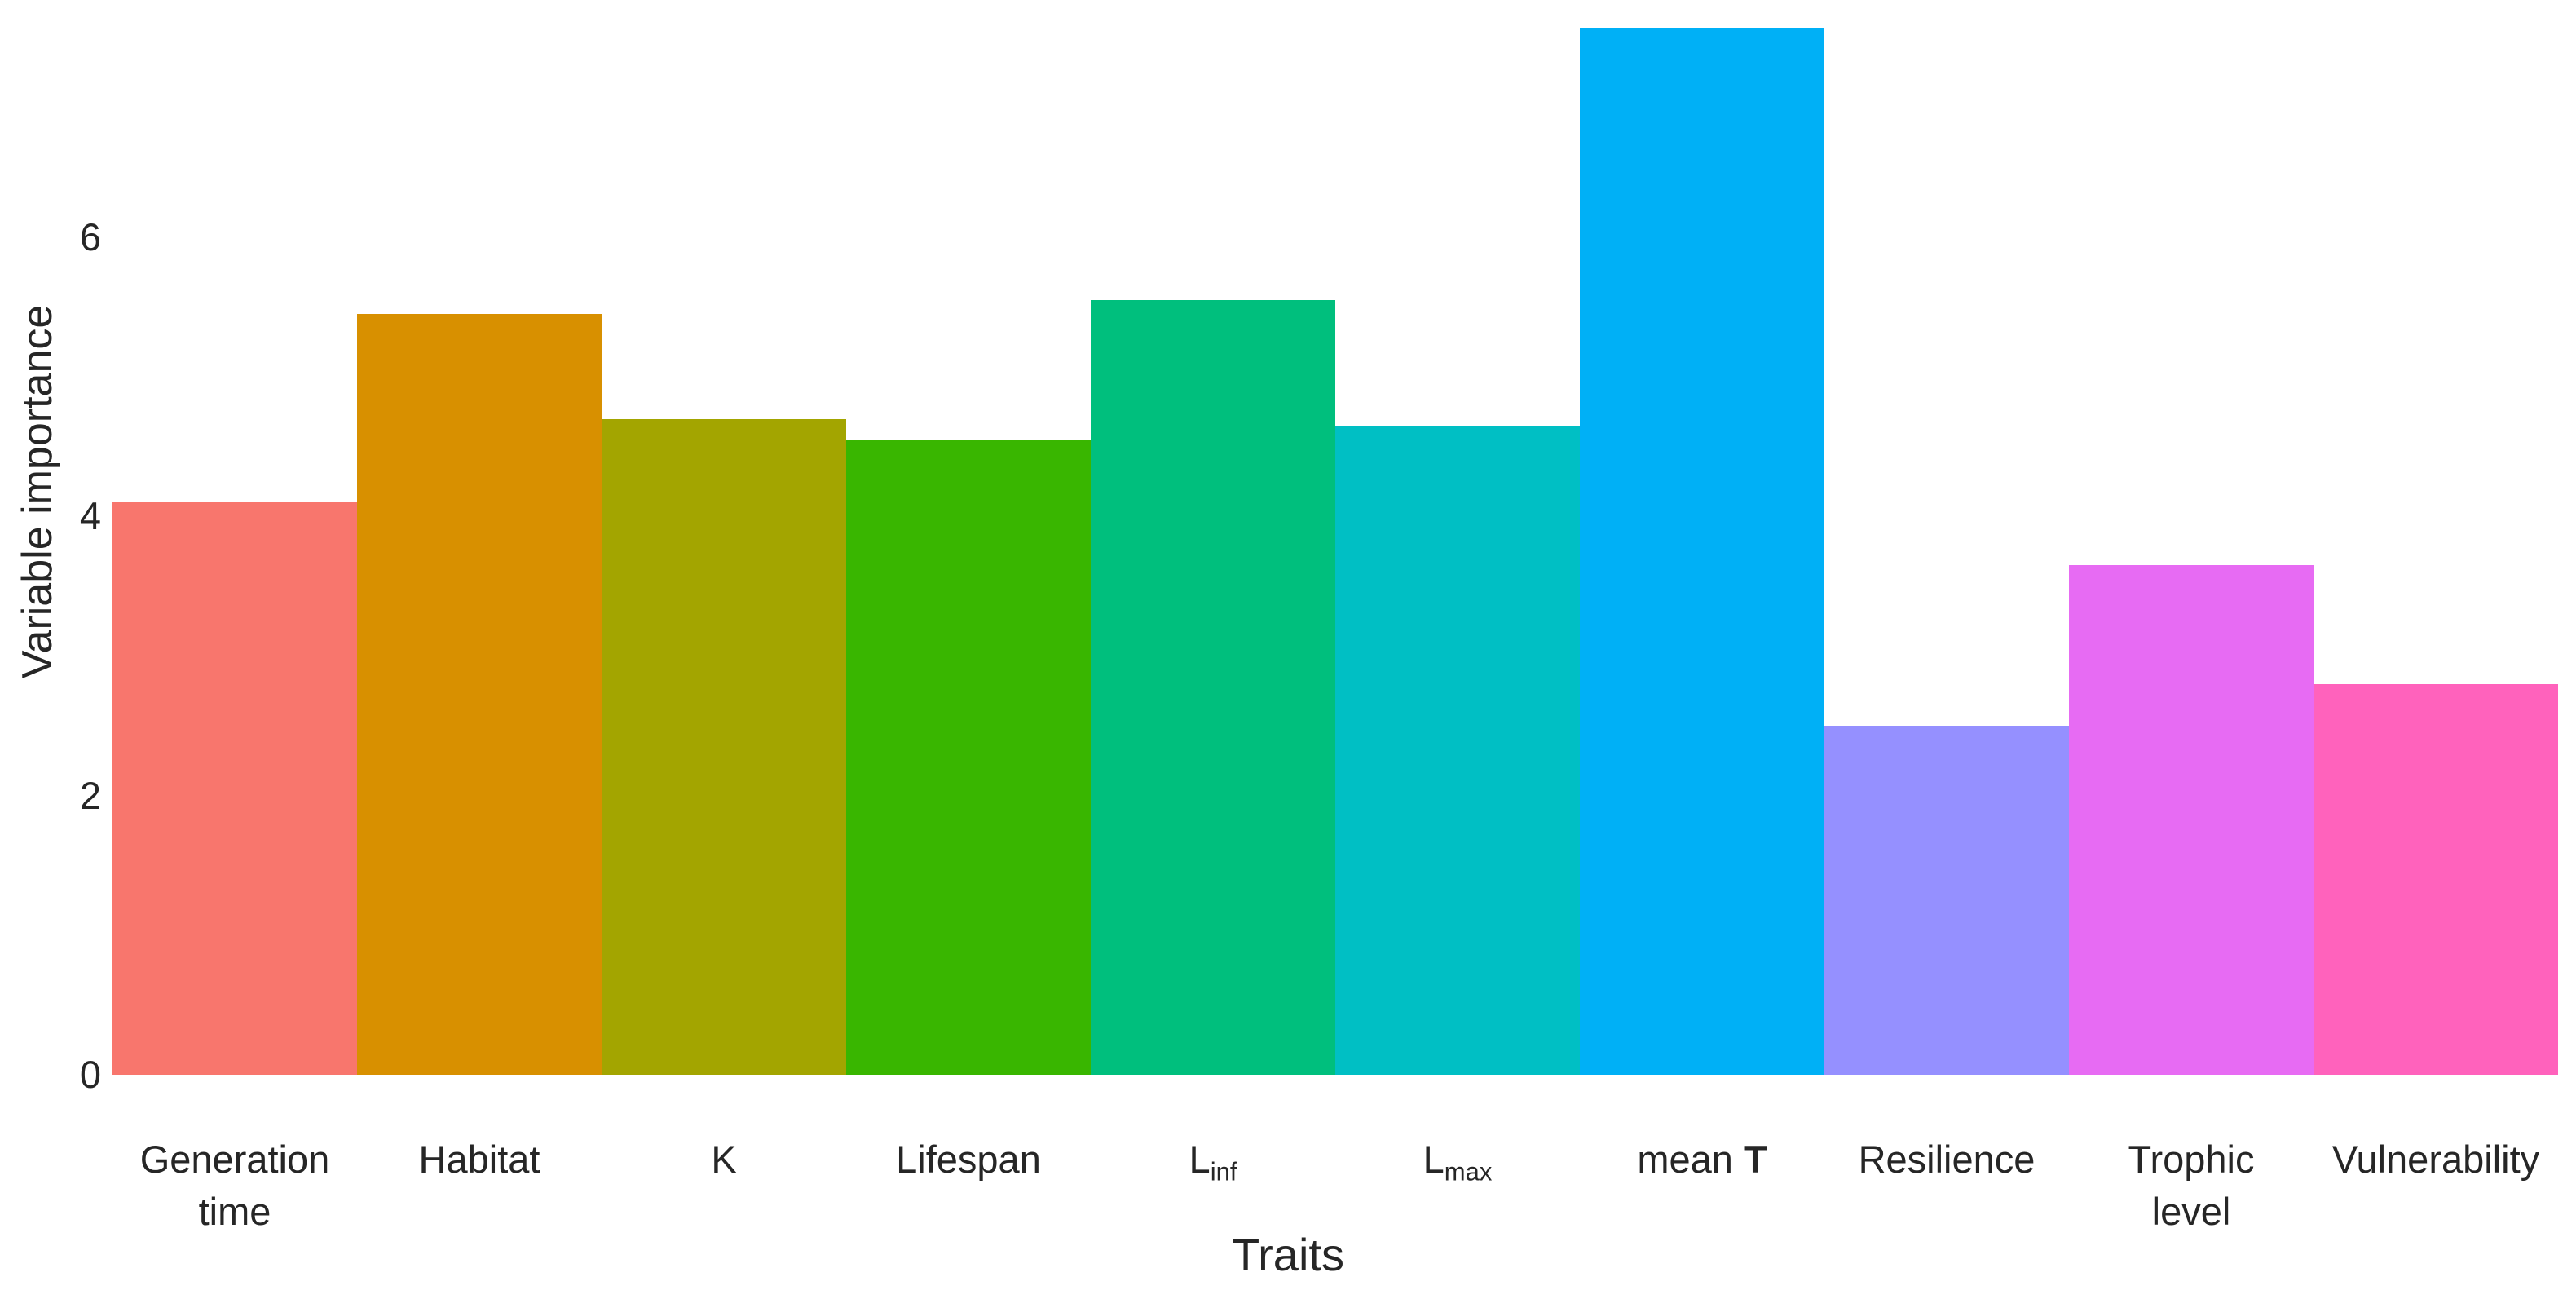  Describe the element at coordinates (1458, 1162) in the screenshot. I see `x-label-l-max: Lmax` at that location.